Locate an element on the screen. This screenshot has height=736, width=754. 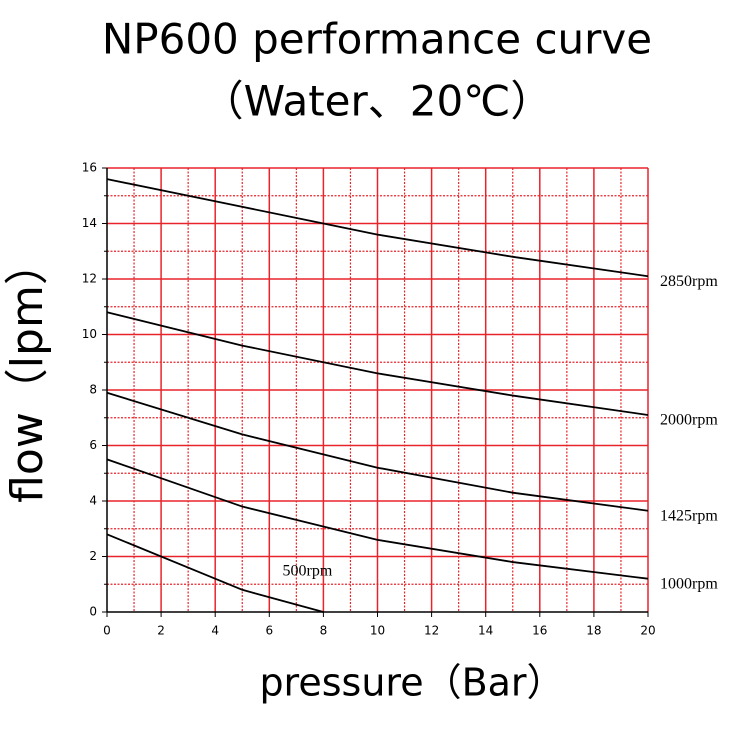
series-label: 1000rpm is located at coordinates (689, 583).